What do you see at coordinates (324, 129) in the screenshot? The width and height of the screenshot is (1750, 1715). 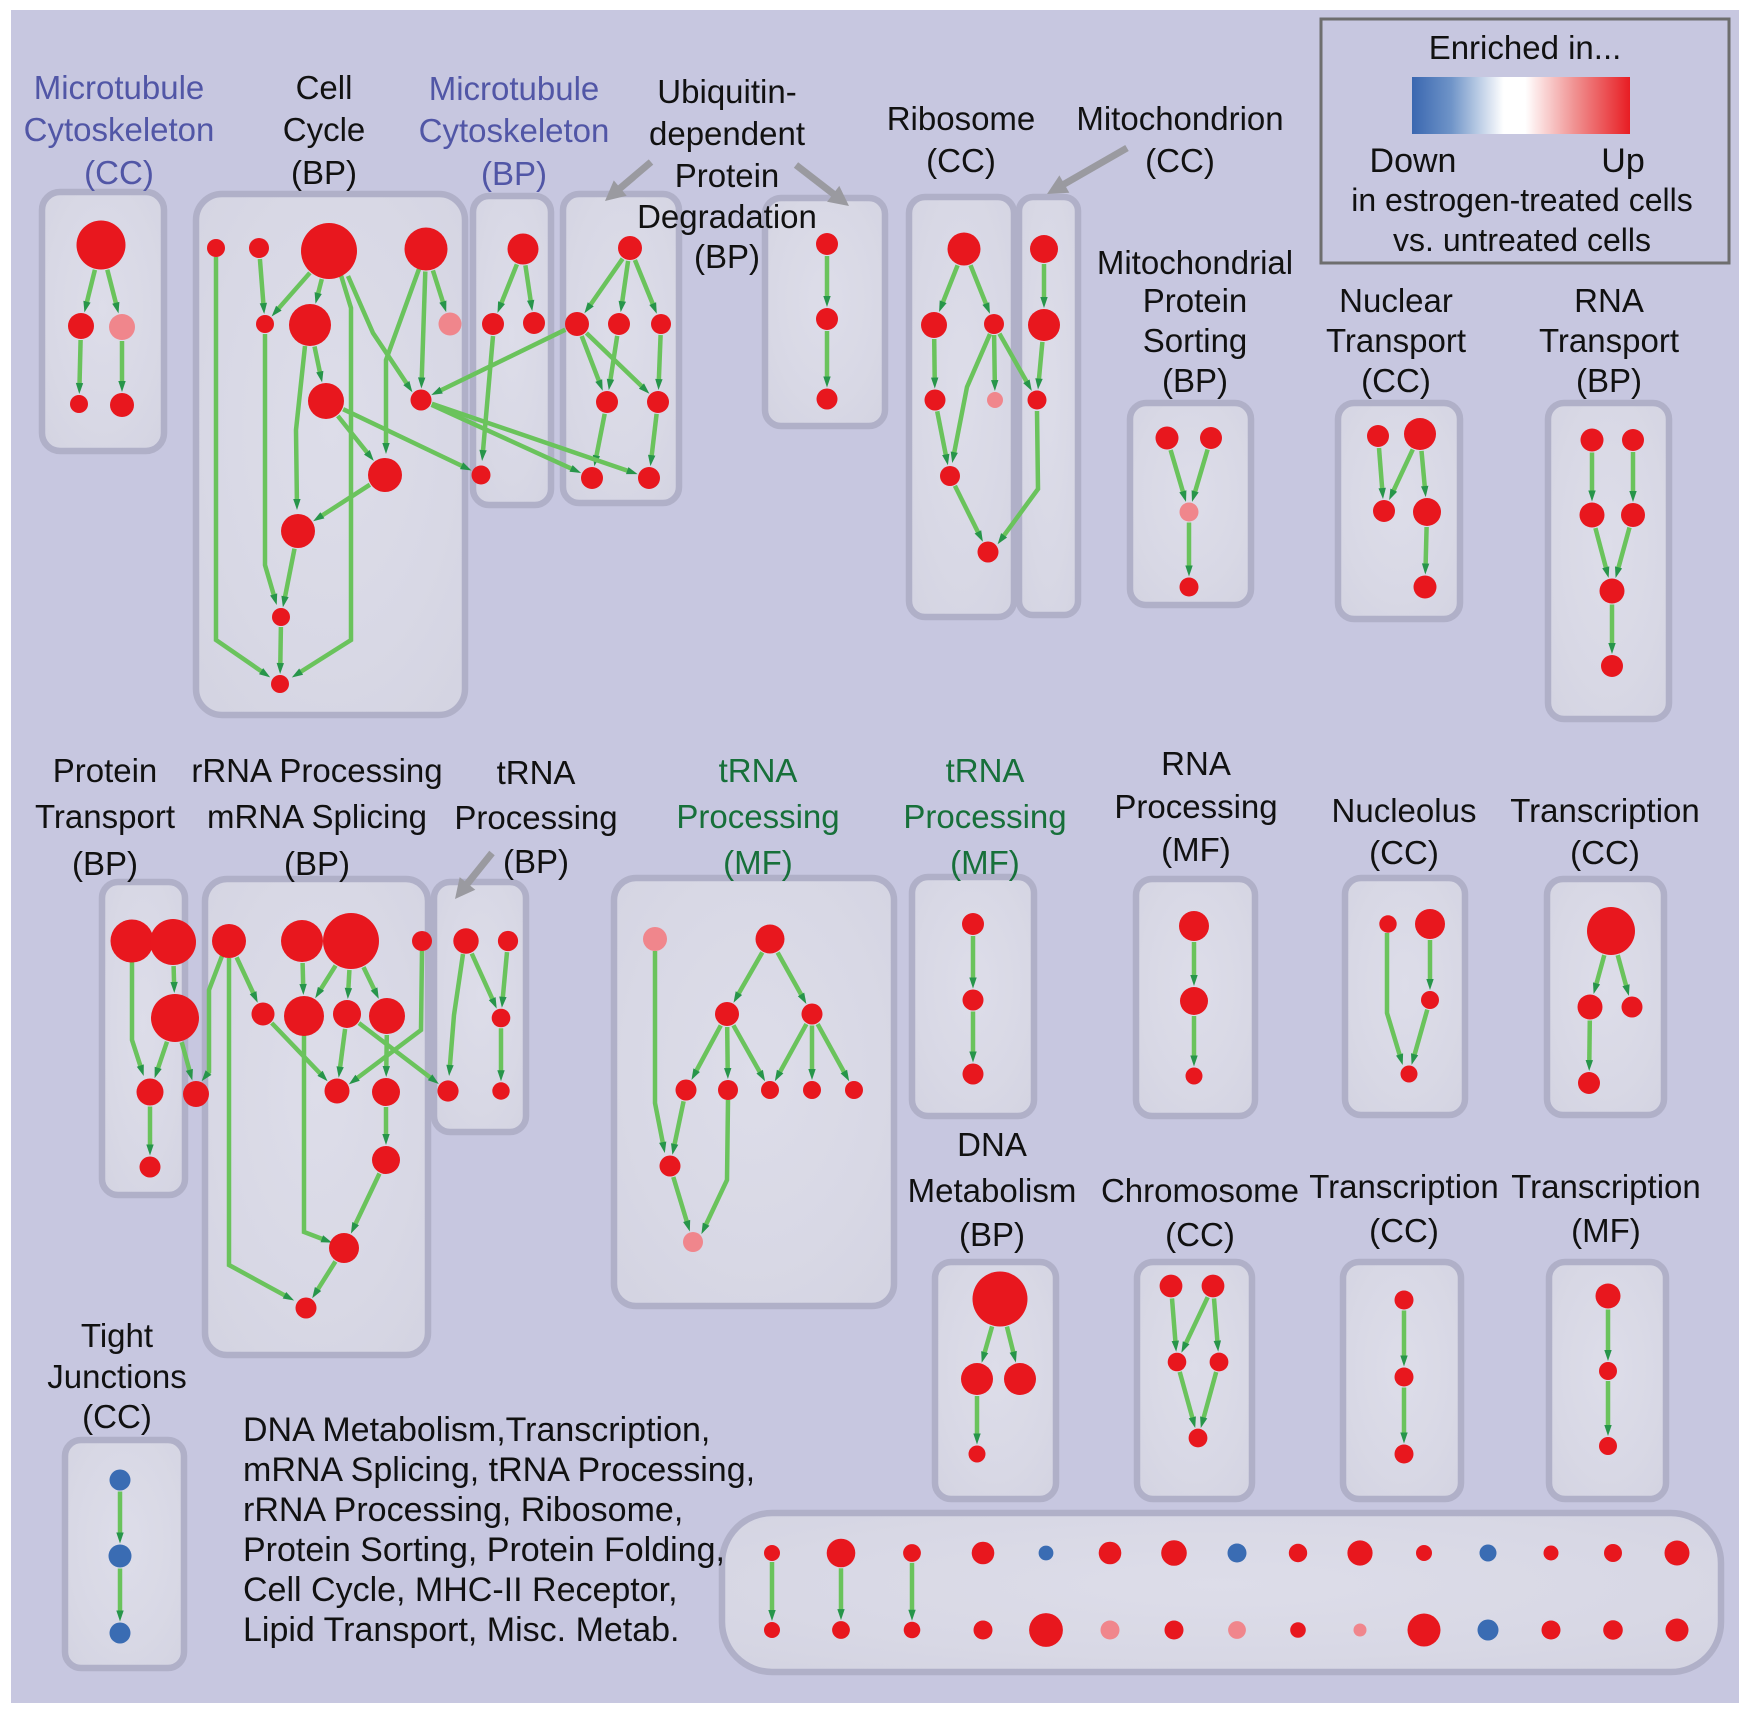 I see `svg-text: Cycle` at bounding box center [324, 129].